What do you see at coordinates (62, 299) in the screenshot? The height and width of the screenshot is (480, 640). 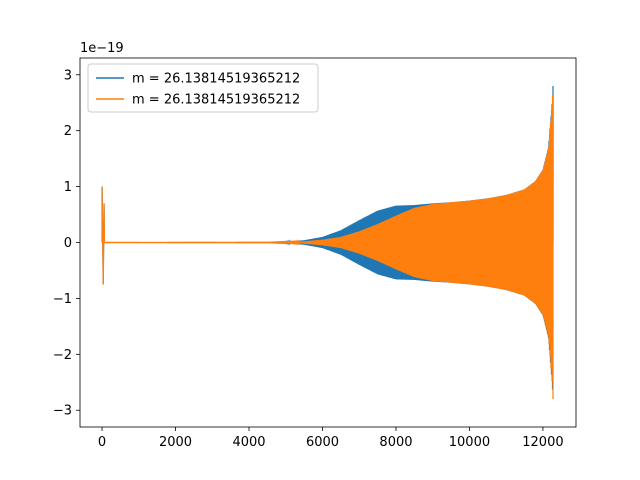 I see `y-tick-label: −1` at bounding box center [62, 299].